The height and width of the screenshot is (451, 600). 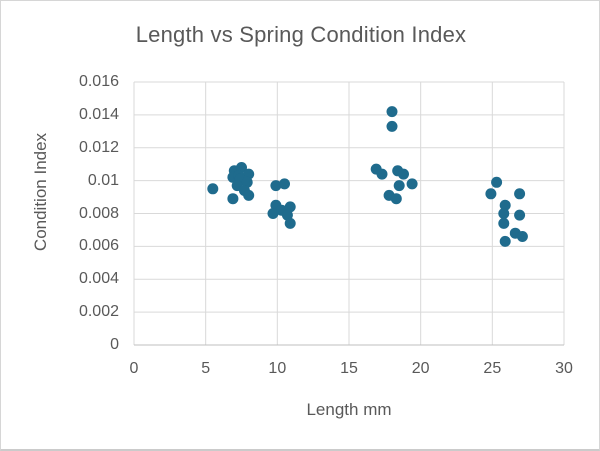 What do you see at coordinates (98, 213) in the screenshot?
I see `y-axis-tick-label: 0.008` at bounding box center [98, 213].